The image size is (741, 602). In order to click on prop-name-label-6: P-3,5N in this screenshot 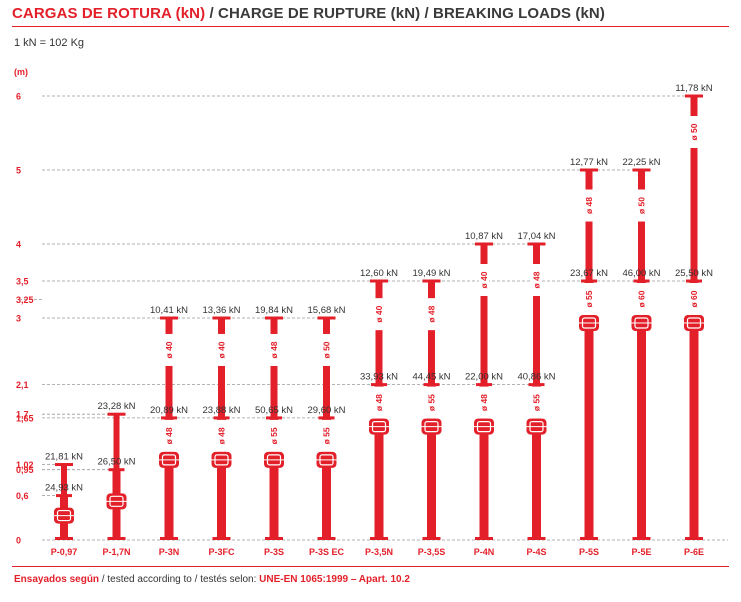, I will do `click(379, 552)`.